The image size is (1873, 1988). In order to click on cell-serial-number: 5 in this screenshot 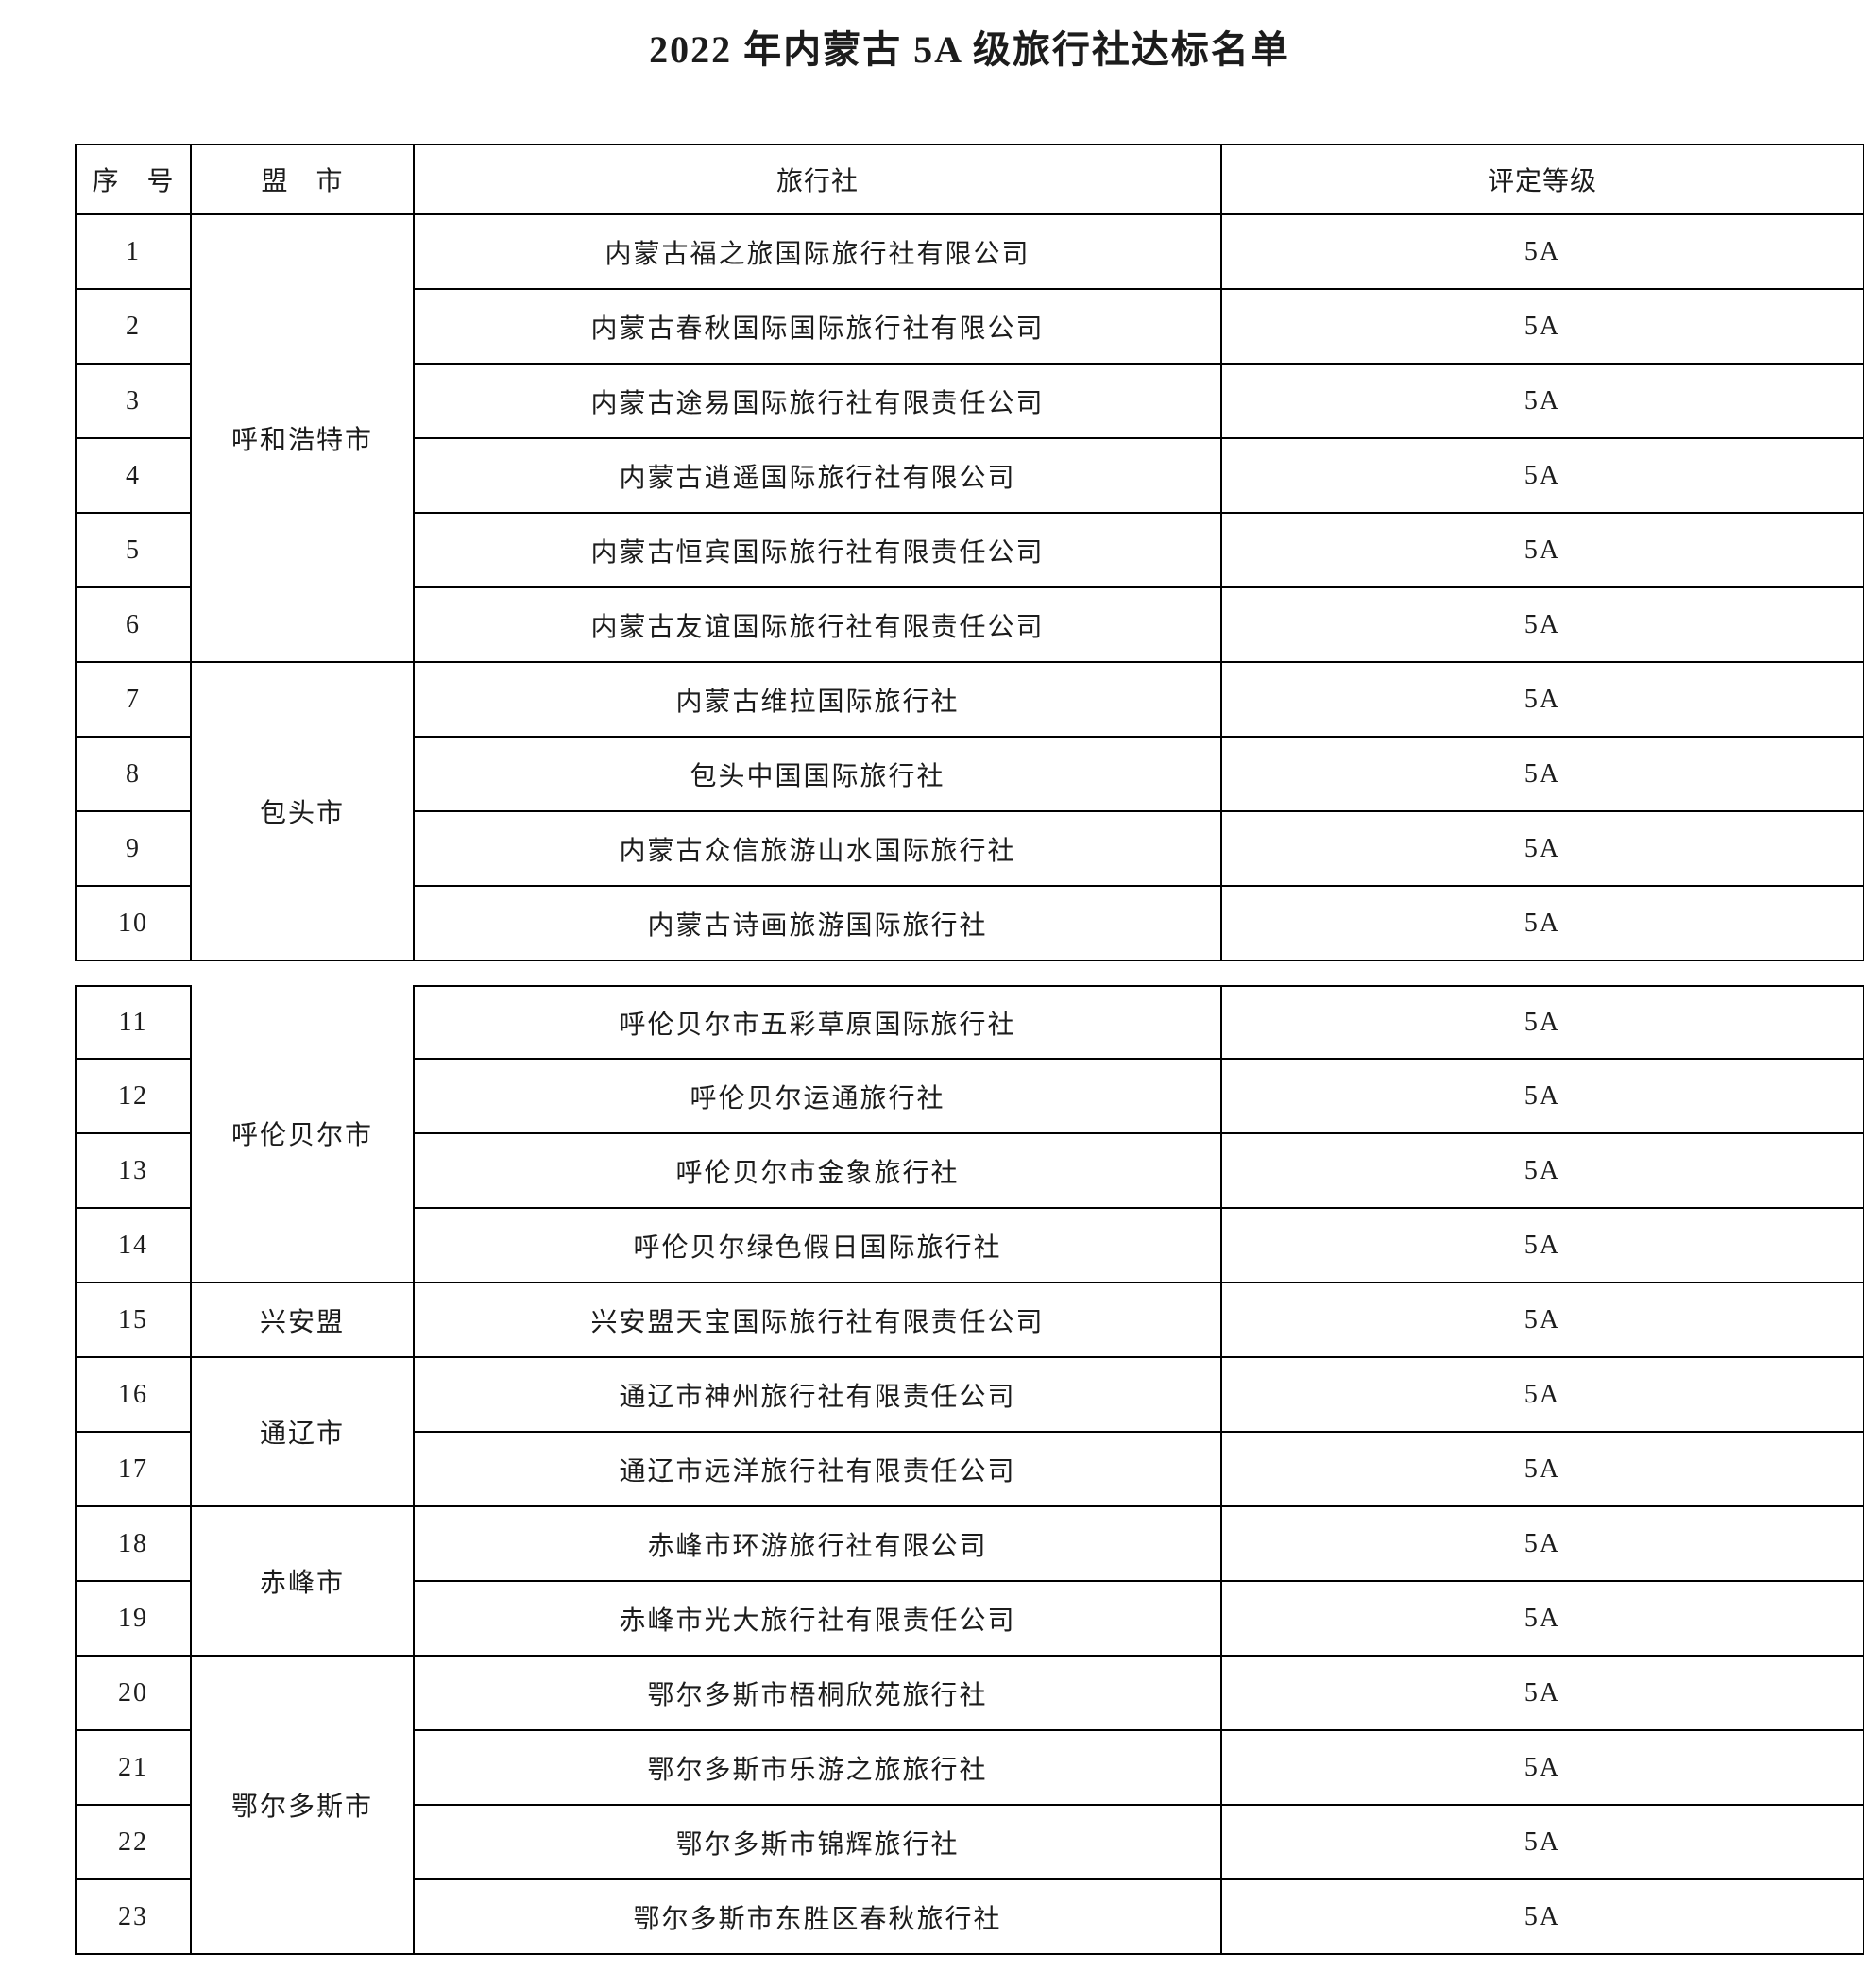, I will do `click(133, 551)`.